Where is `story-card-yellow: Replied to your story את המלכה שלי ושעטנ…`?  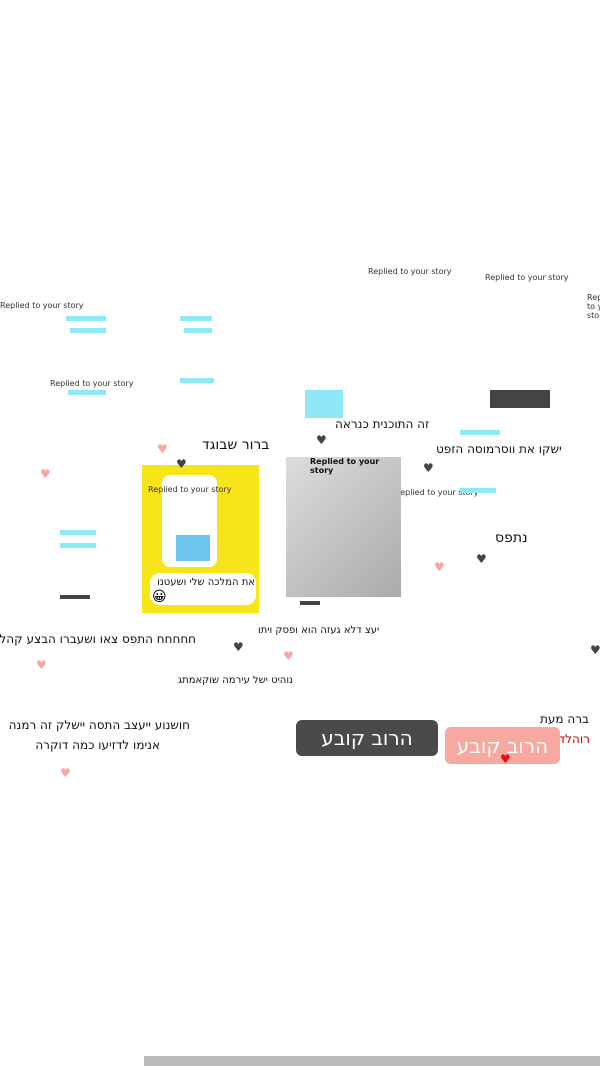
story-card-yellow: Replied to your story את המלכה שלי ושעטנ… is located at coordinates (200, 539).